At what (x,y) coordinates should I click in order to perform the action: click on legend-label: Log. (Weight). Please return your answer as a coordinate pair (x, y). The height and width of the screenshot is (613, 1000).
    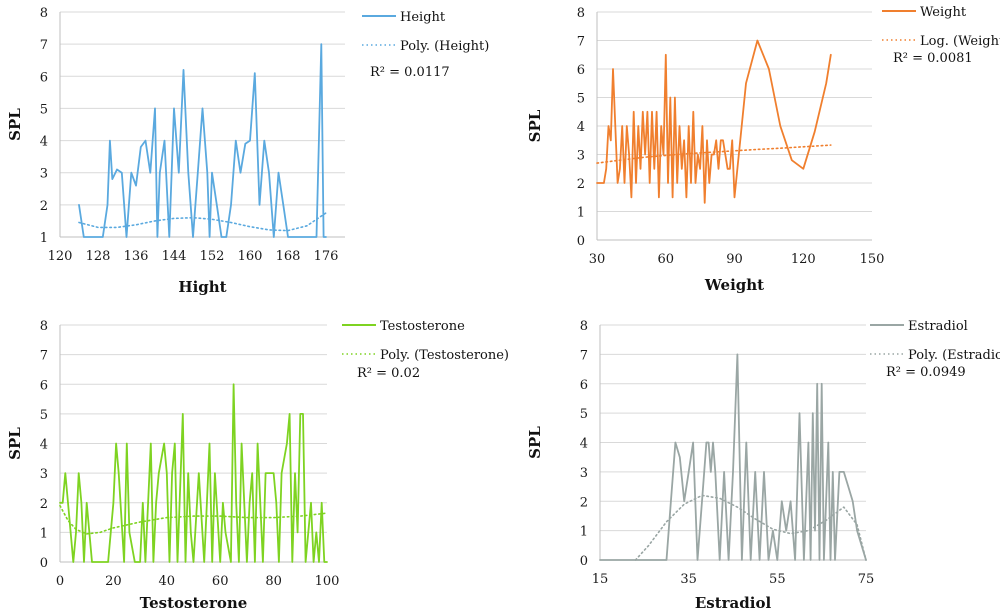
    Looking at the image, I should click on (960, 41).